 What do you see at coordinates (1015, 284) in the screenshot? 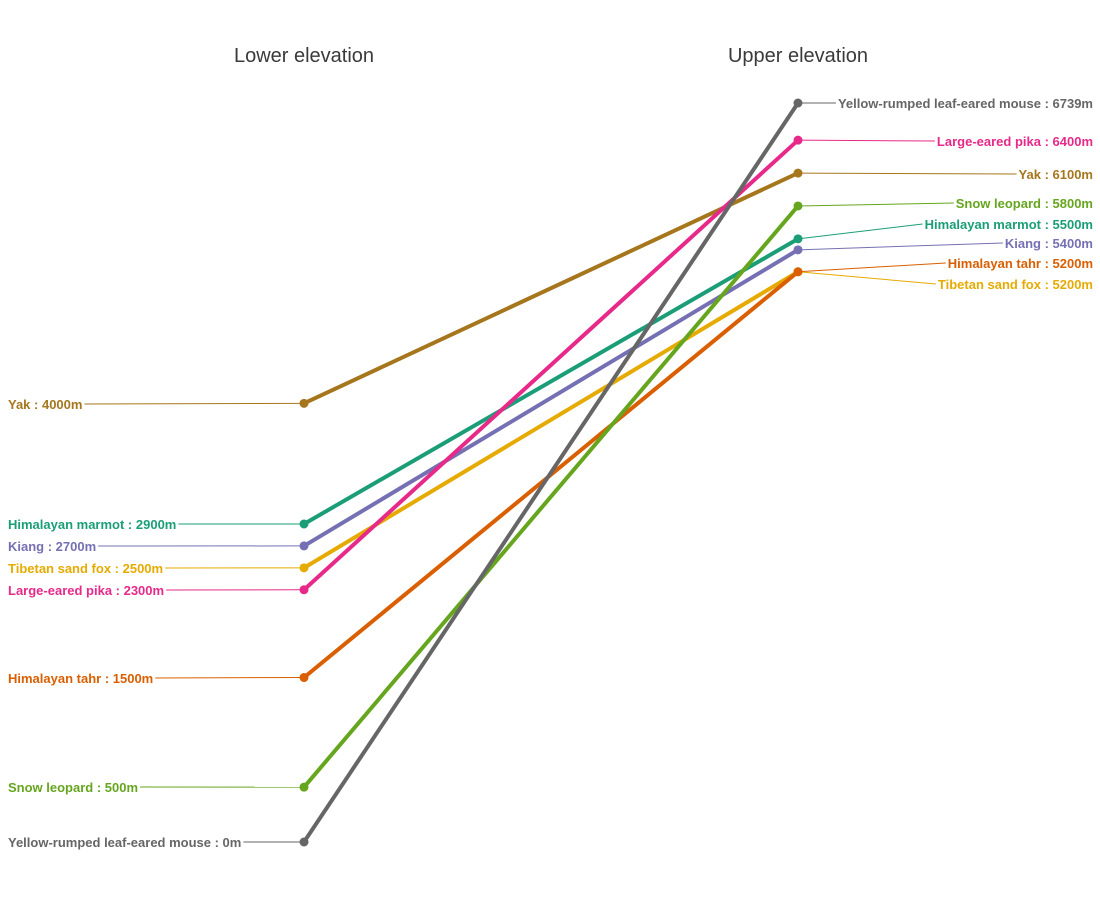
I see `label-upper-tibetan-sand-fox: Tibetan sand fox : 5200m` at bounding box center [1015, 284].